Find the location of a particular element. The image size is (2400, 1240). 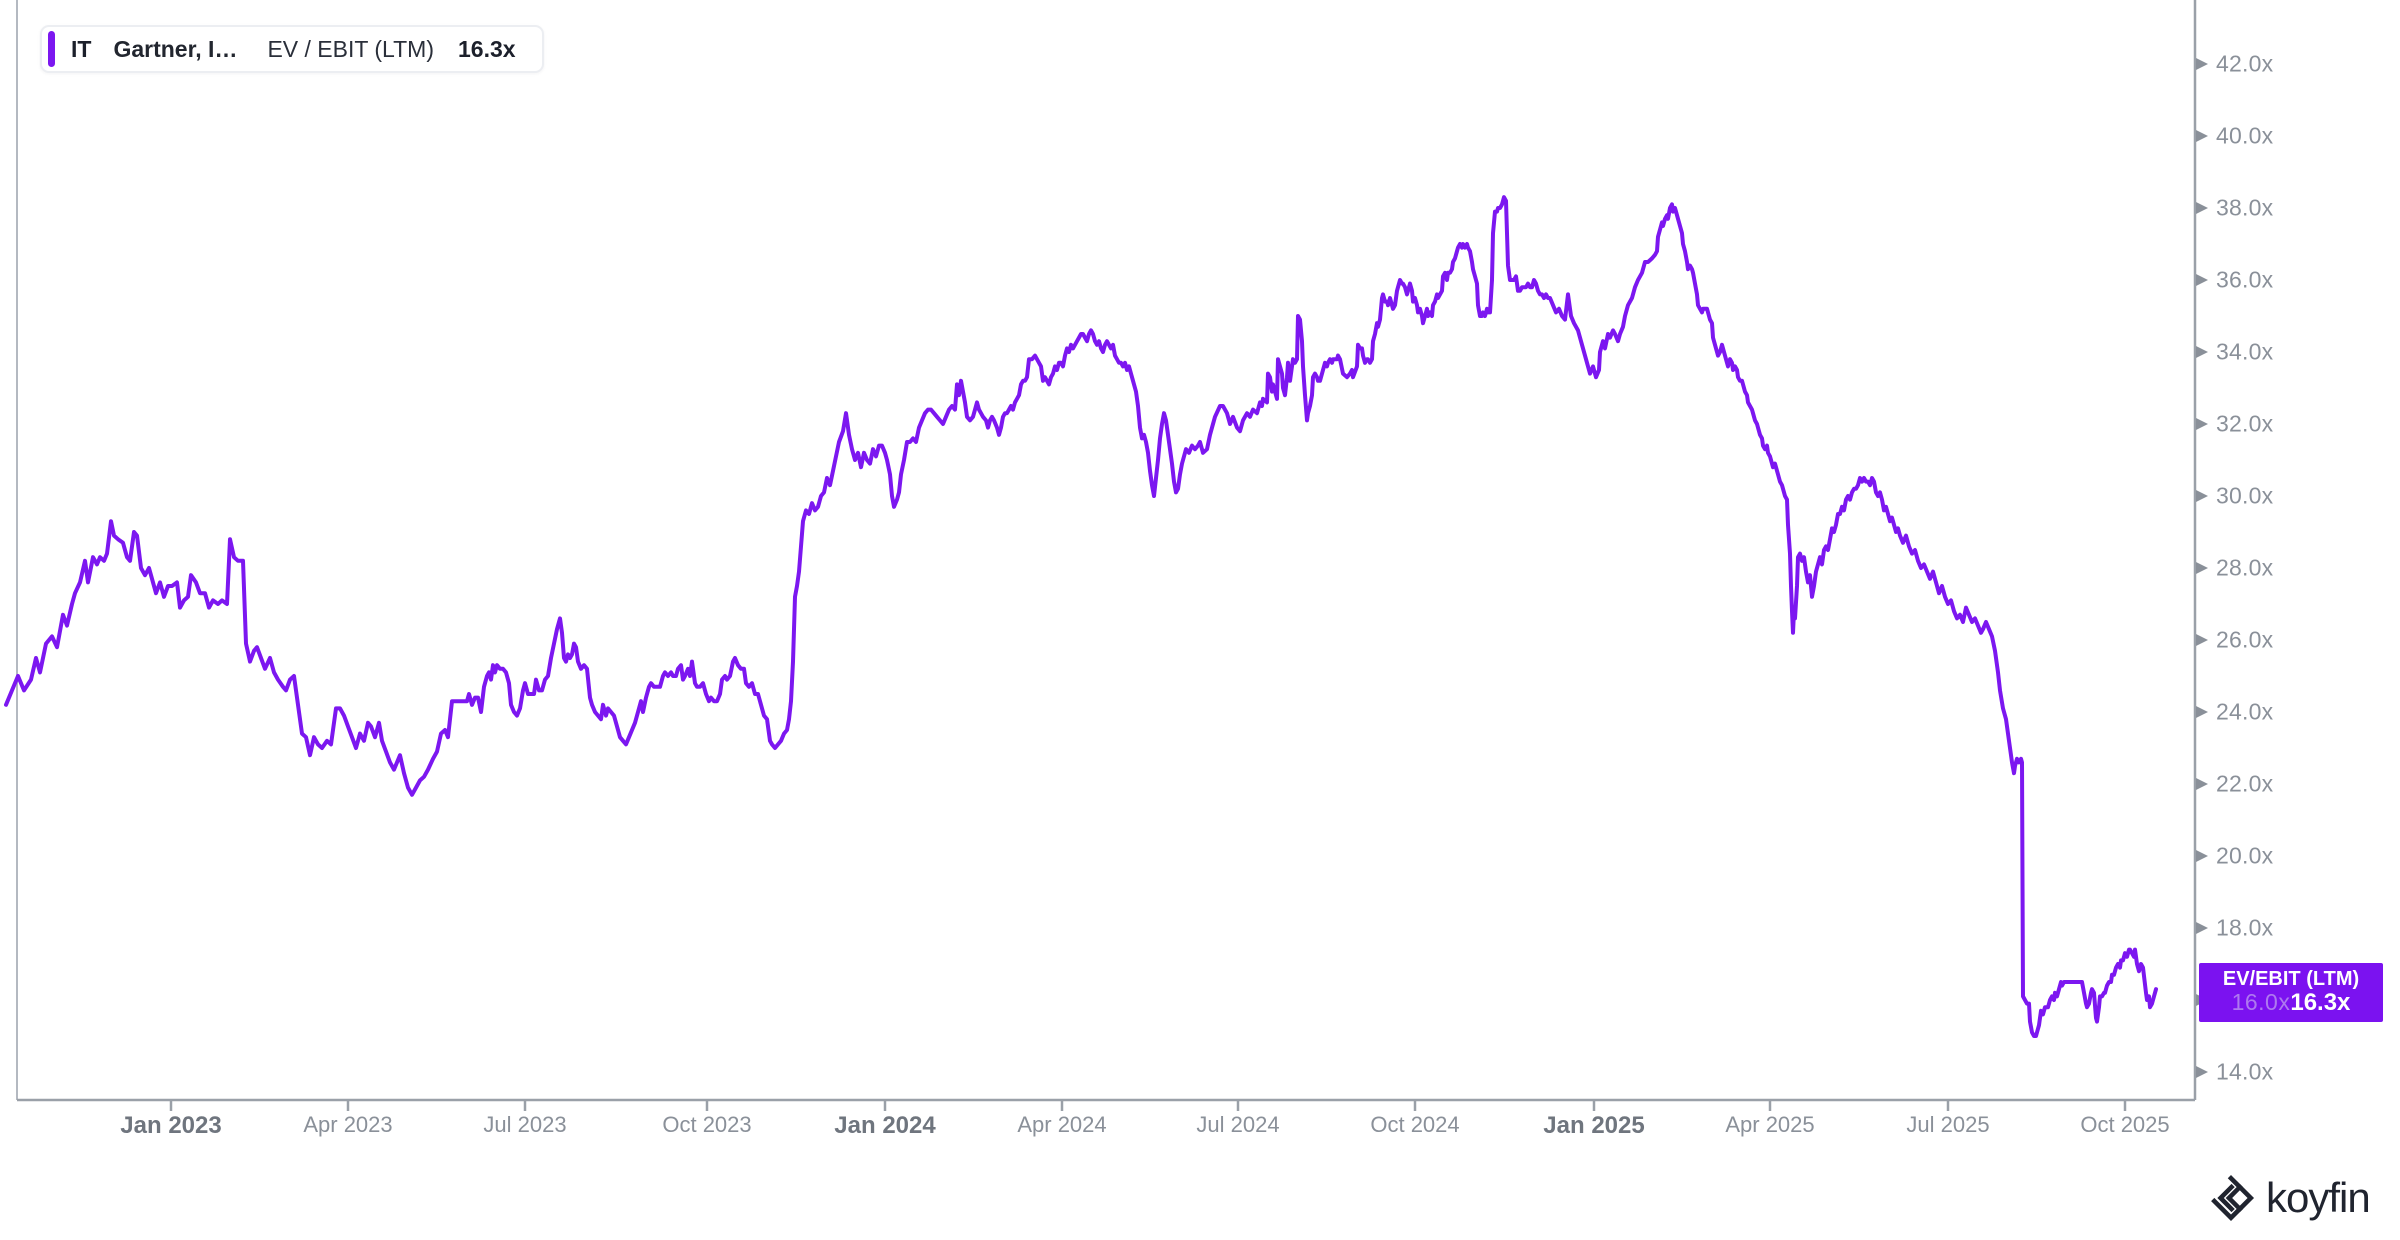

badge-title: EV/EBIT (LTM) is located at coordinates (2291, 978).